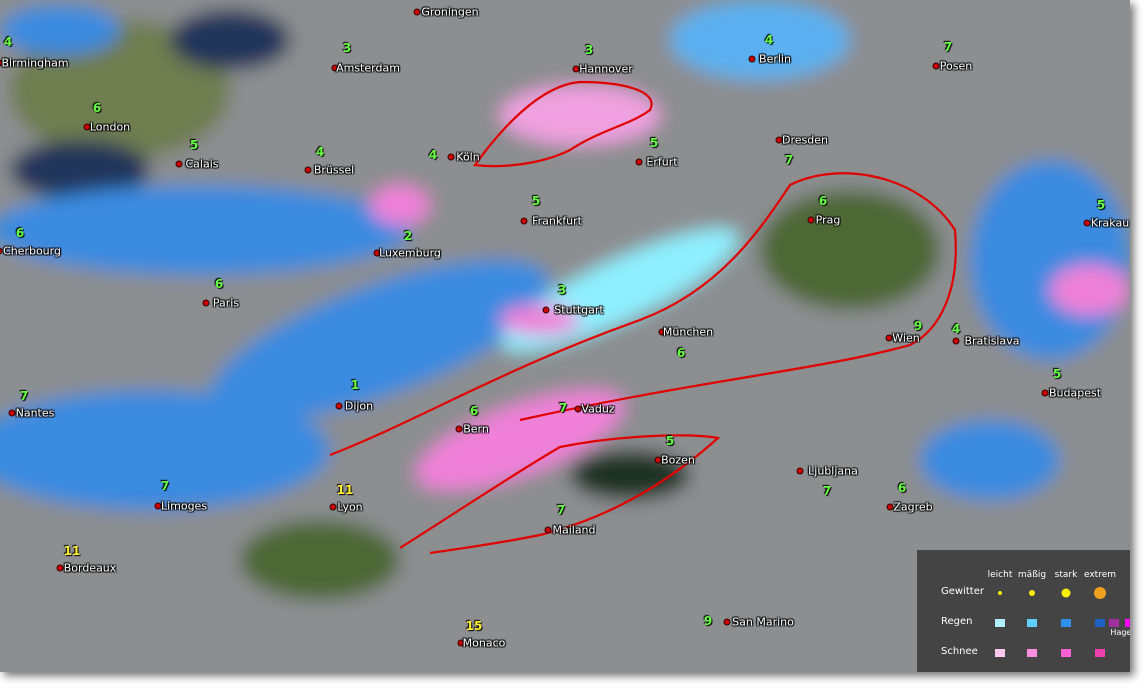  What do you see at coordinates (474, 626) in the screenshot?
I see `temperature: 15` at bounding box center [474, 626].